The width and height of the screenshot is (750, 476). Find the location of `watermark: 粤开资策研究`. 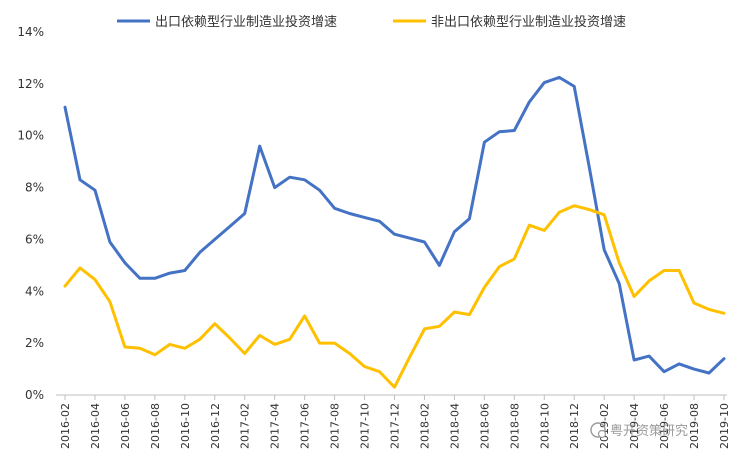

watermark: 粤开资策研究 is located at coordinates (639, 430).